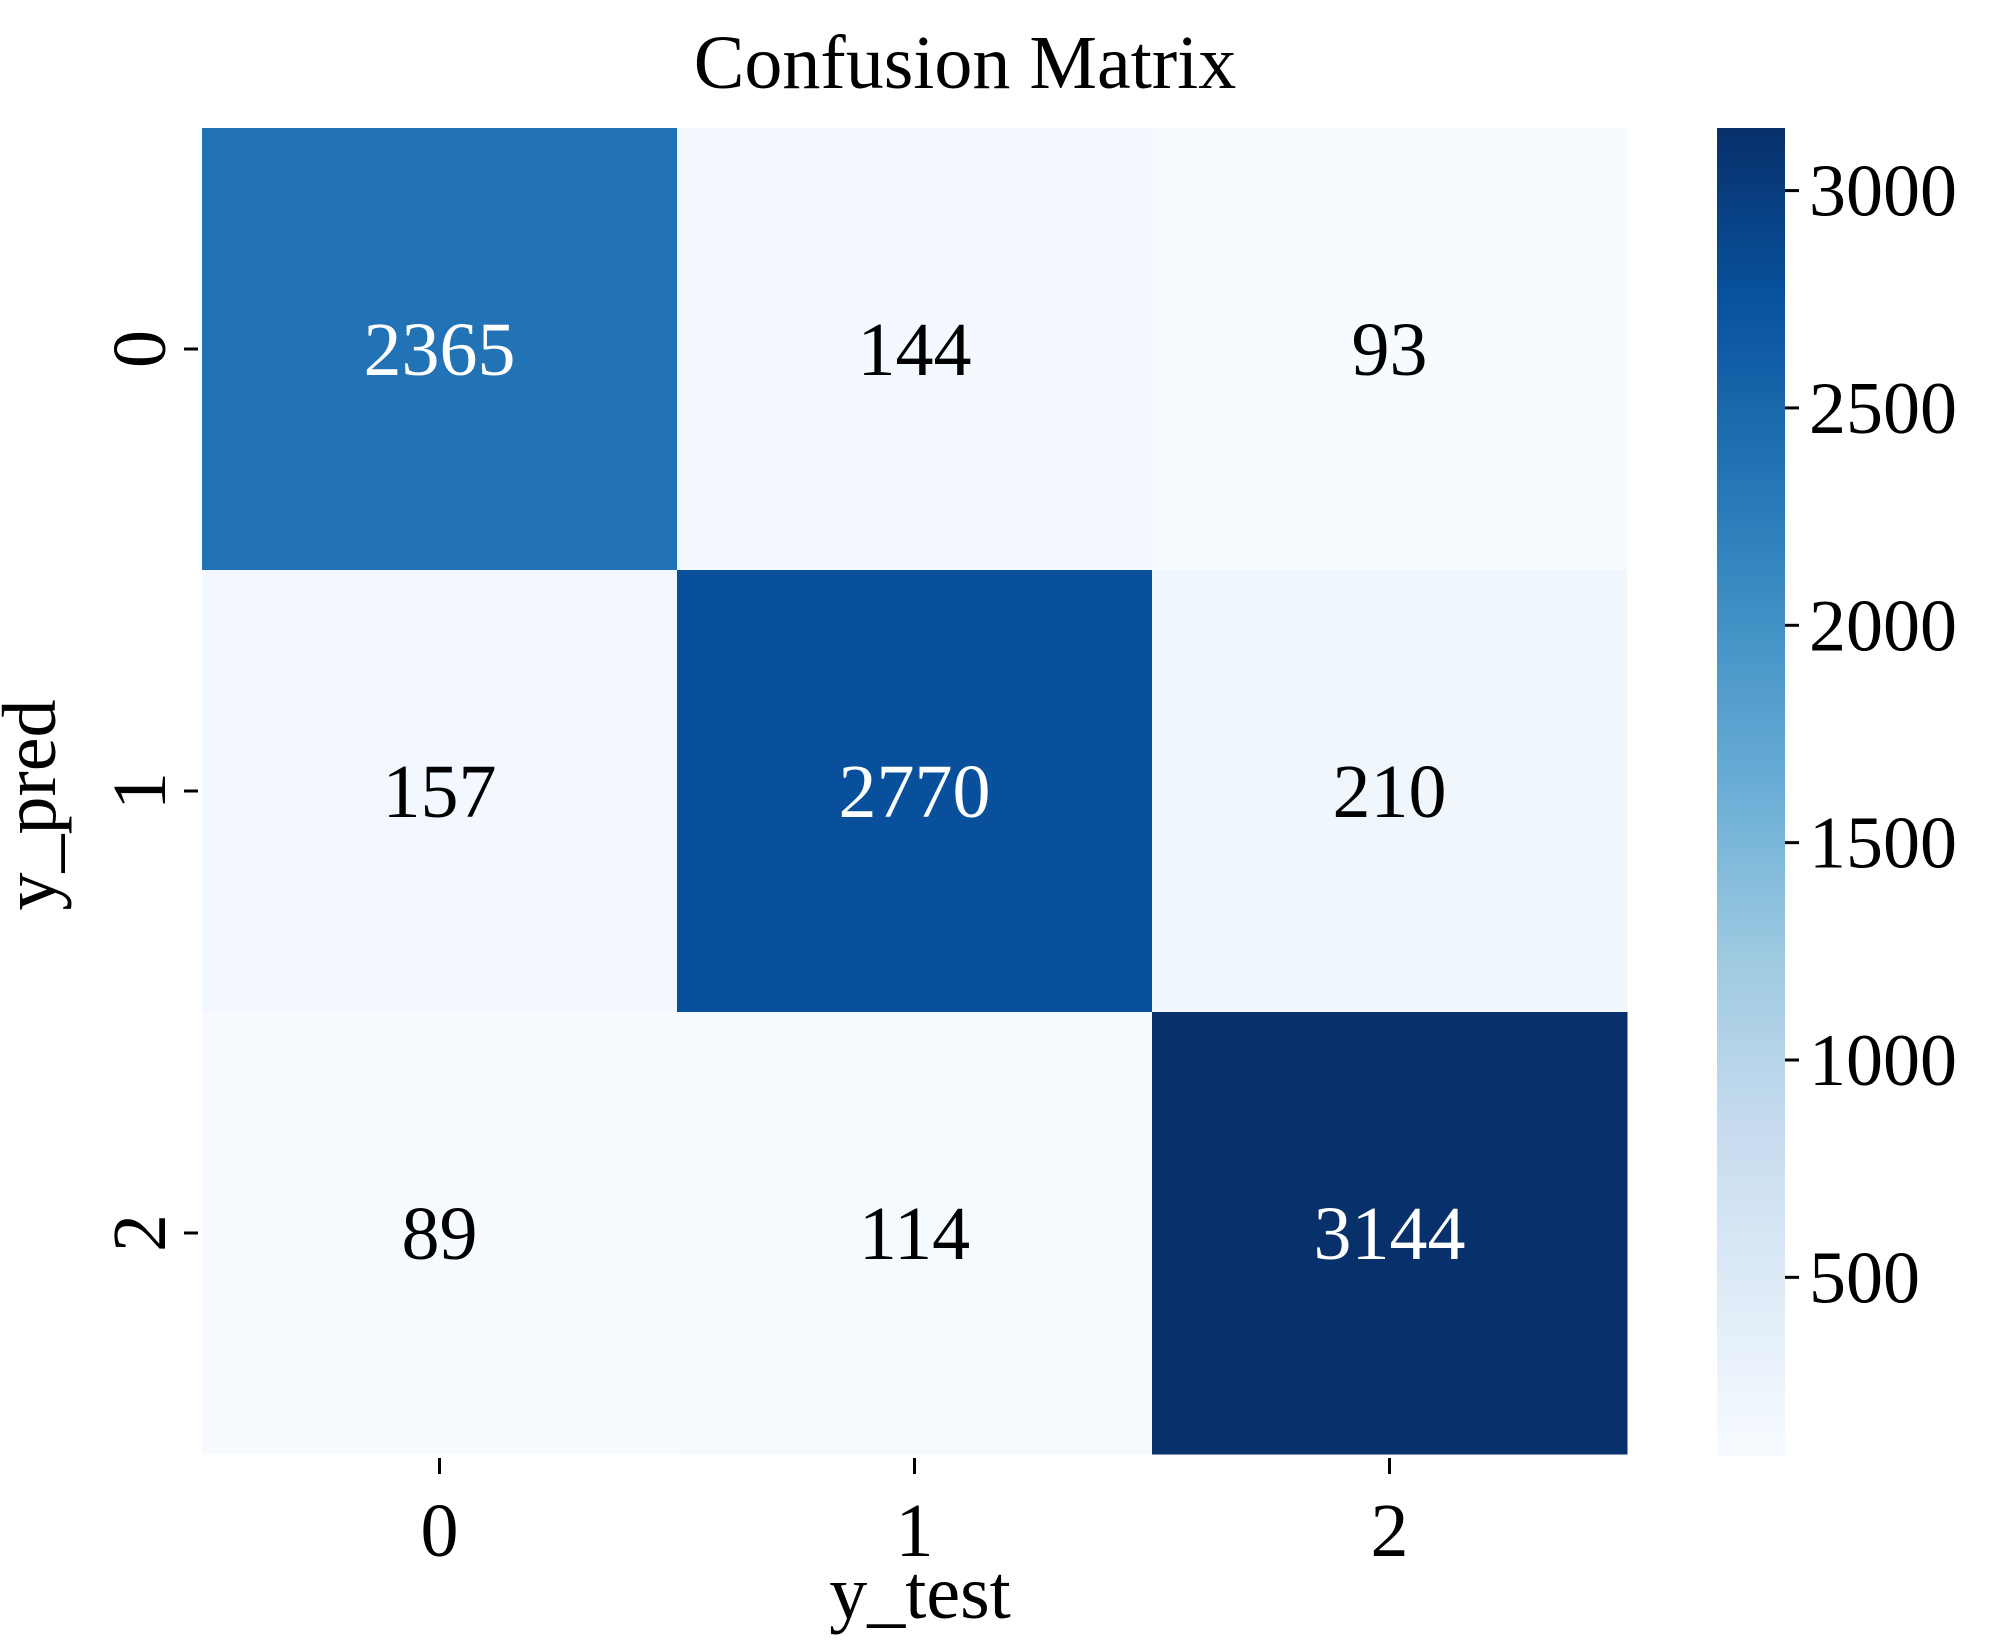 The height and width of the screenshot is (1652, 2000). Describe the element at coordinates (915, 1531) in the screenshot. I see `x-tick-label-1: 1` at that location.